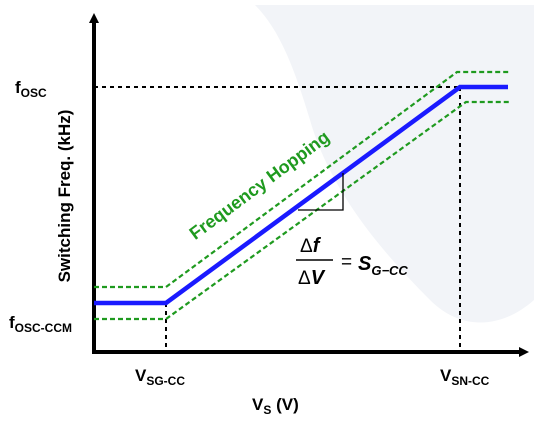  I want to click on equation-rhs: SG−CC, so click(383, 265).